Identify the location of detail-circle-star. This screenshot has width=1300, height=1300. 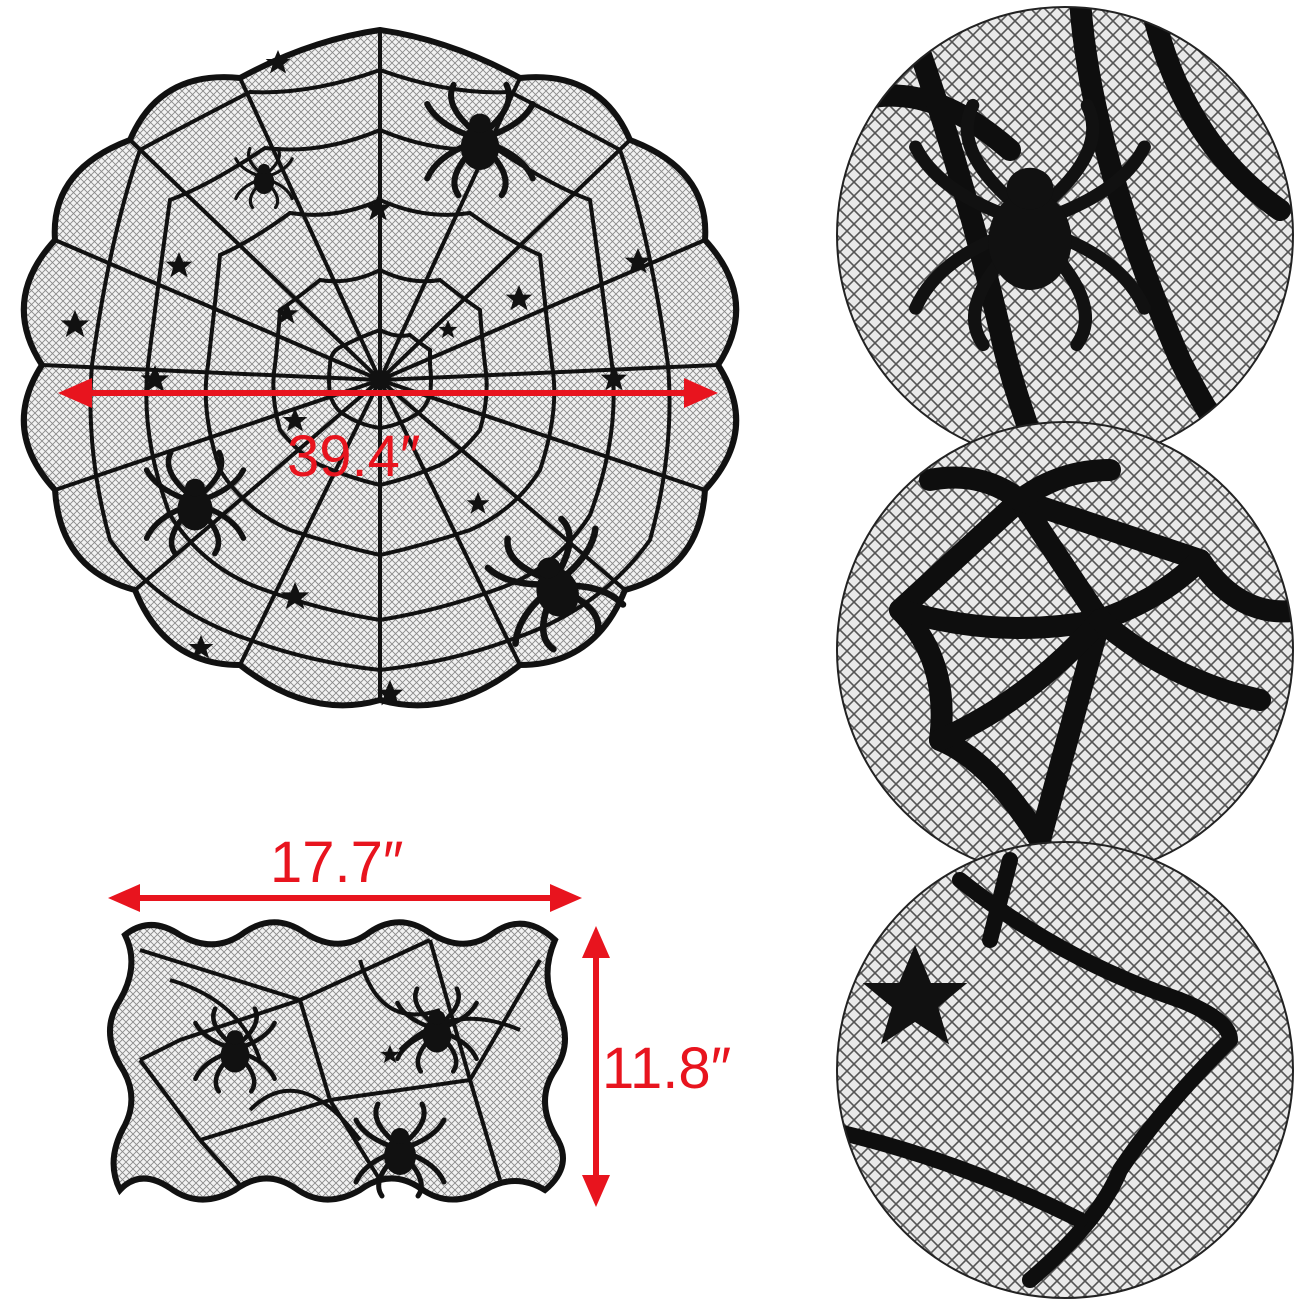
(1065, 1070).